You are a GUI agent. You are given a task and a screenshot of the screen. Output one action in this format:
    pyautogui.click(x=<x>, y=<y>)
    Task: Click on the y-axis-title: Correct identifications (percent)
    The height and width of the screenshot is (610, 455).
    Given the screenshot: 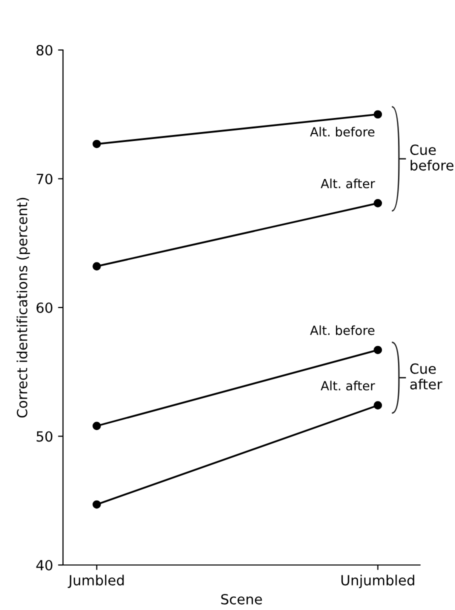 What is the action you would take?
    pyautogui.click(x=23, y=308)
    